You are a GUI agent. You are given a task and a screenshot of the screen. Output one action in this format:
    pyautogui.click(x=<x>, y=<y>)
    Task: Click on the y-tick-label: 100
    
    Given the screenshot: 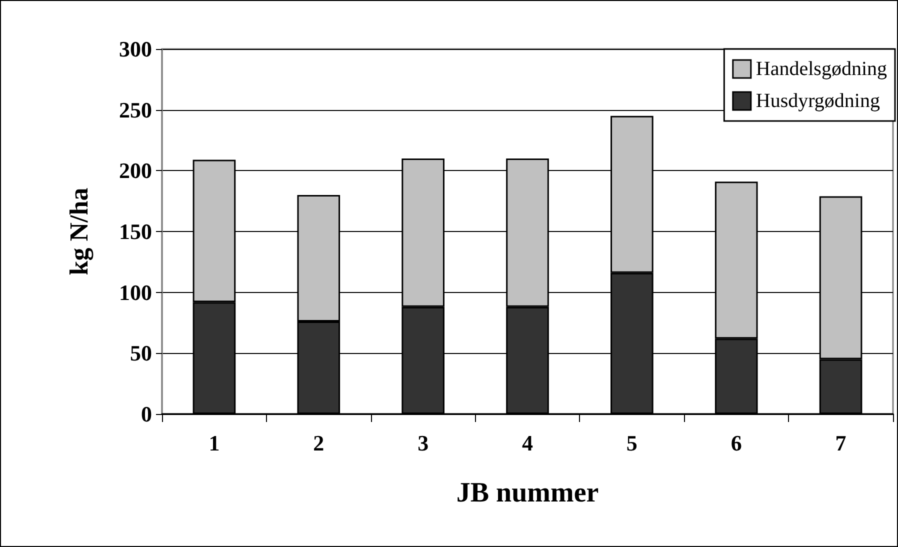 What is the action you would take?
    pyautogui.click(x=135, y=292)
    